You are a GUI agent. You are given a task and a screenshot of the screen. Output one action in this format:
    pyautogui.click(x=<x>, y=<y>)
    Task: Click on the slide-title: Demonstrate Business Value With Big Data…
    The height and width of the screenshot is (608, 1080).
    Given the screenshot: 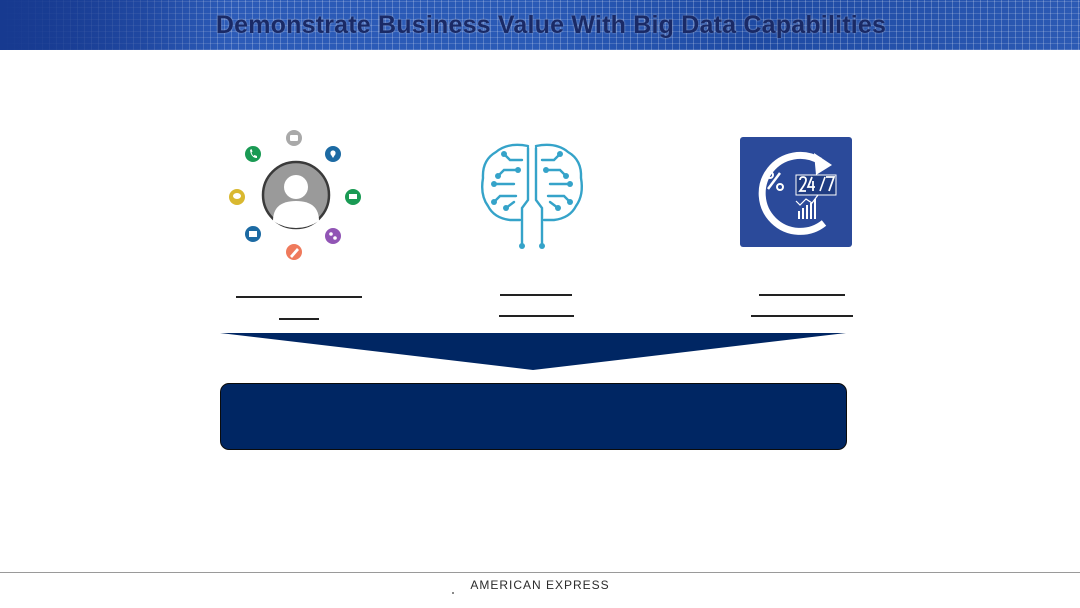 What is the action you would take?
    pyautogui.click(x=551, y=25)
    